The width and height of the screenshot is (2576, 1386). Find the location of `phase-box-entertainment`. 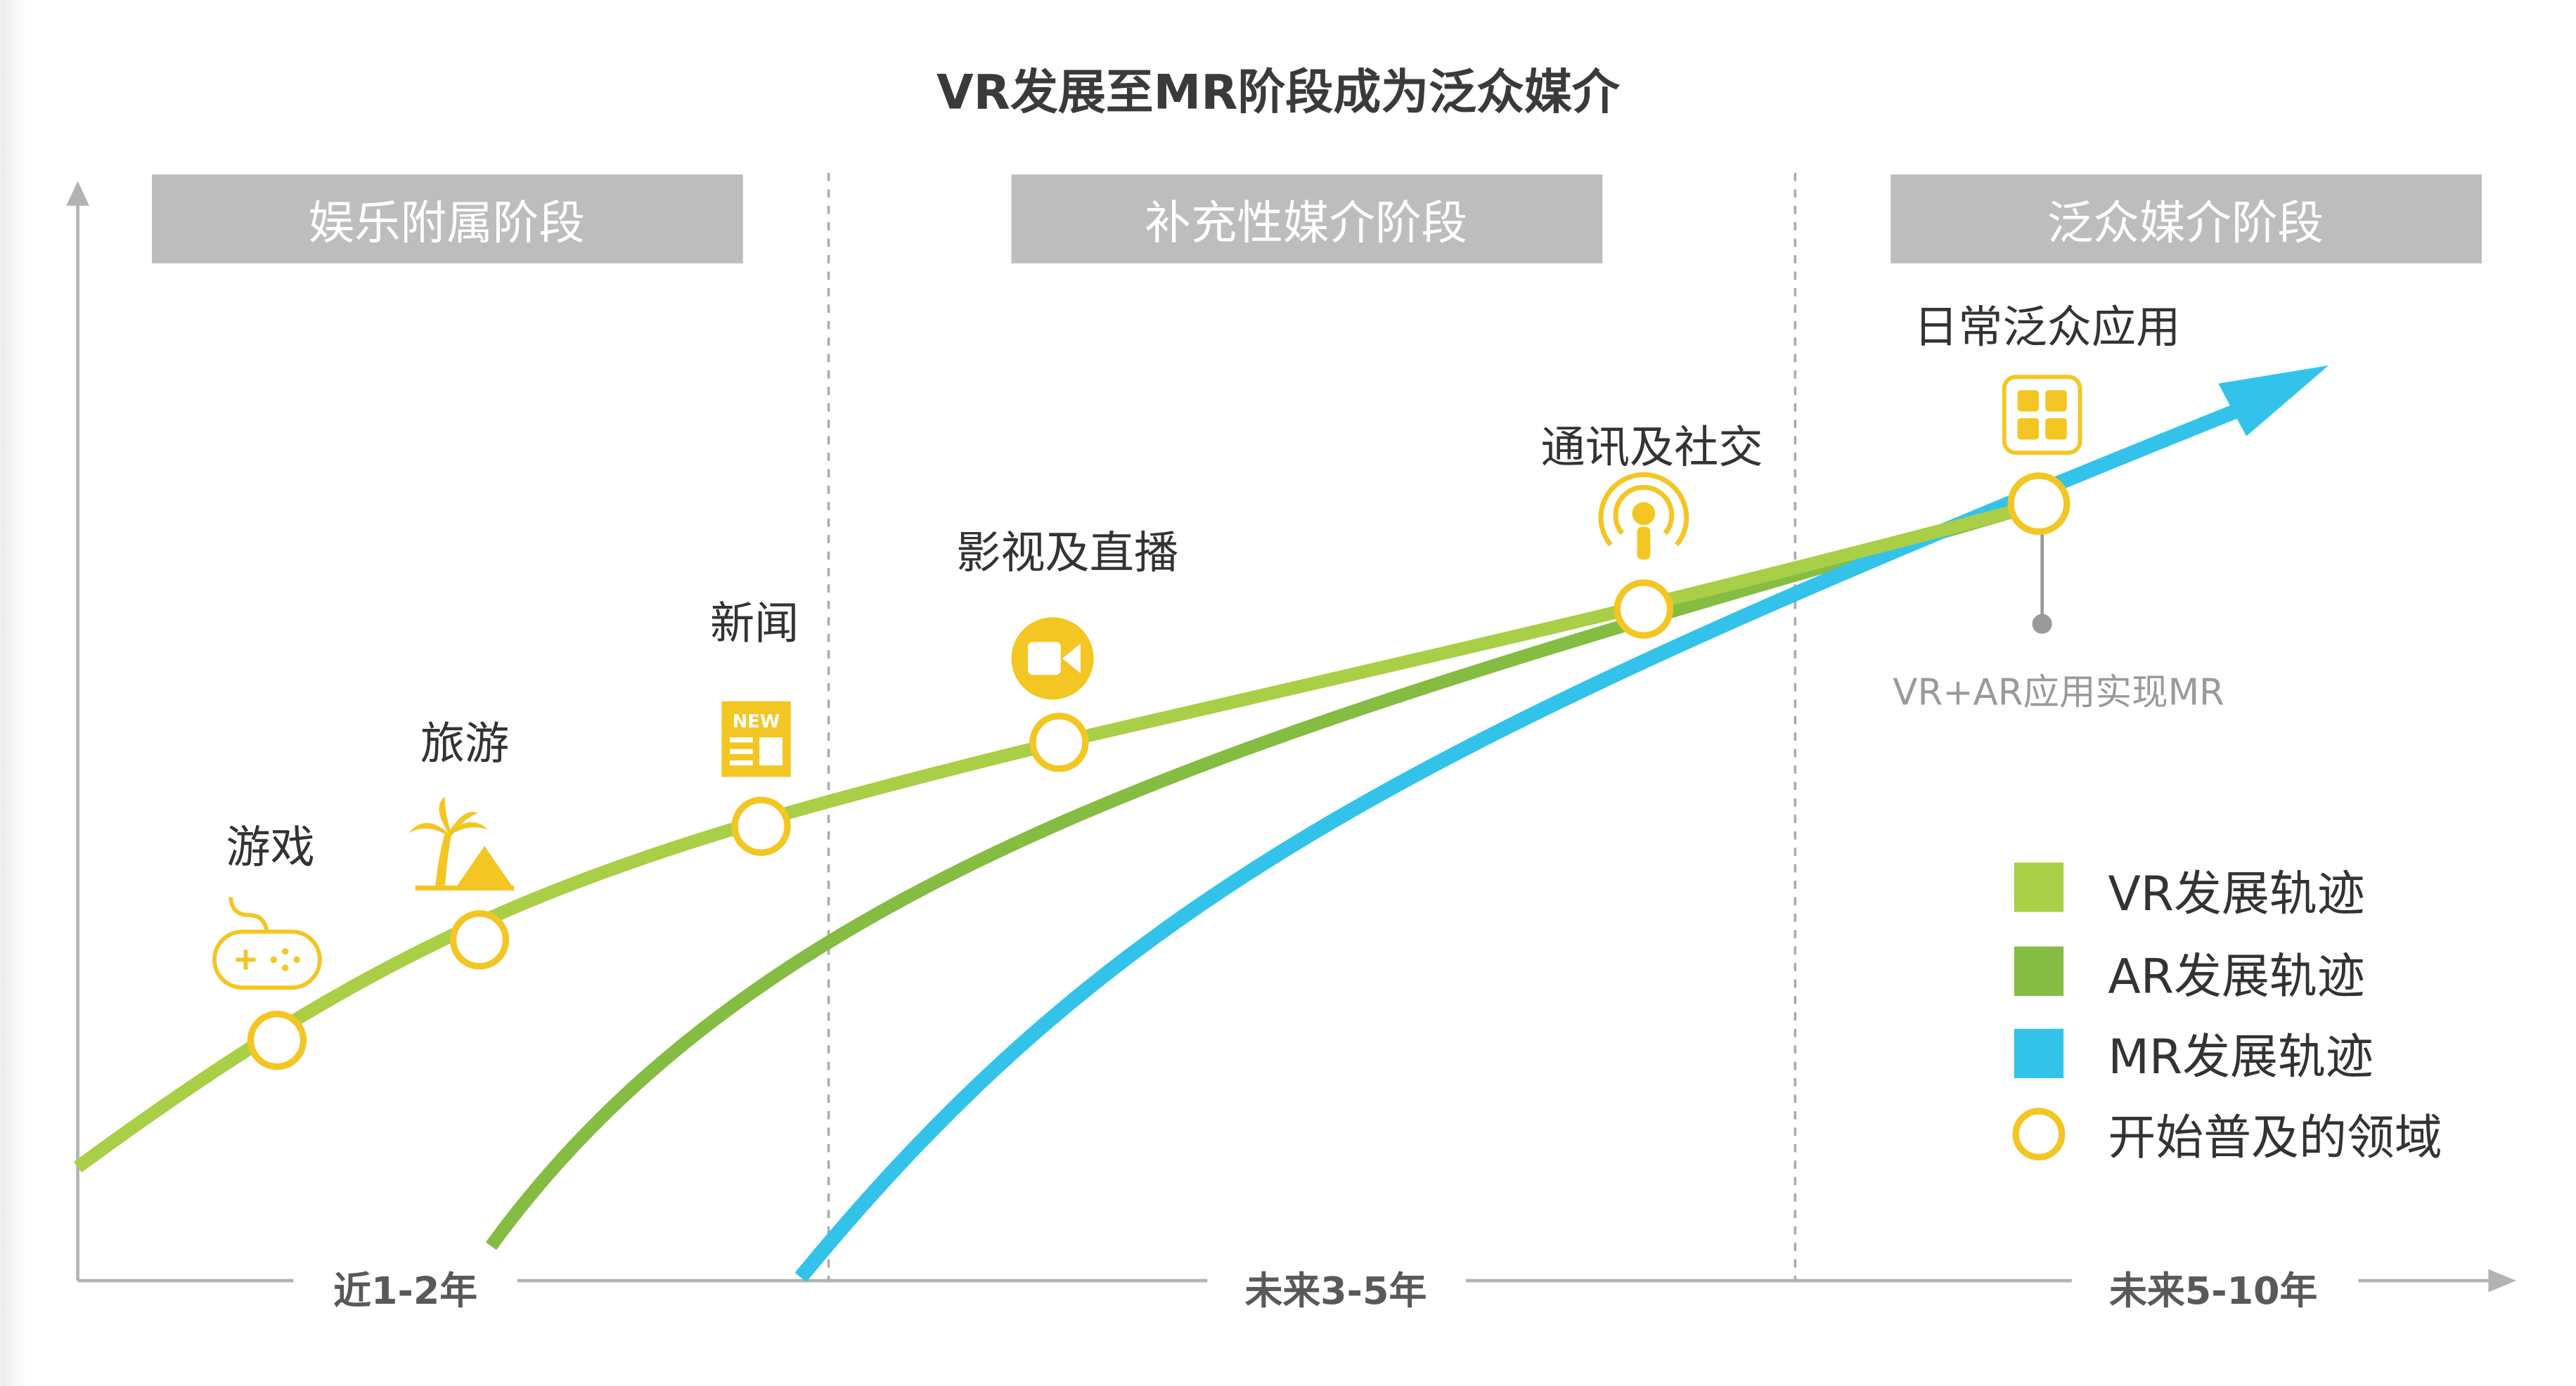

phase-box-entertainment is located at coordinates (447, 219).